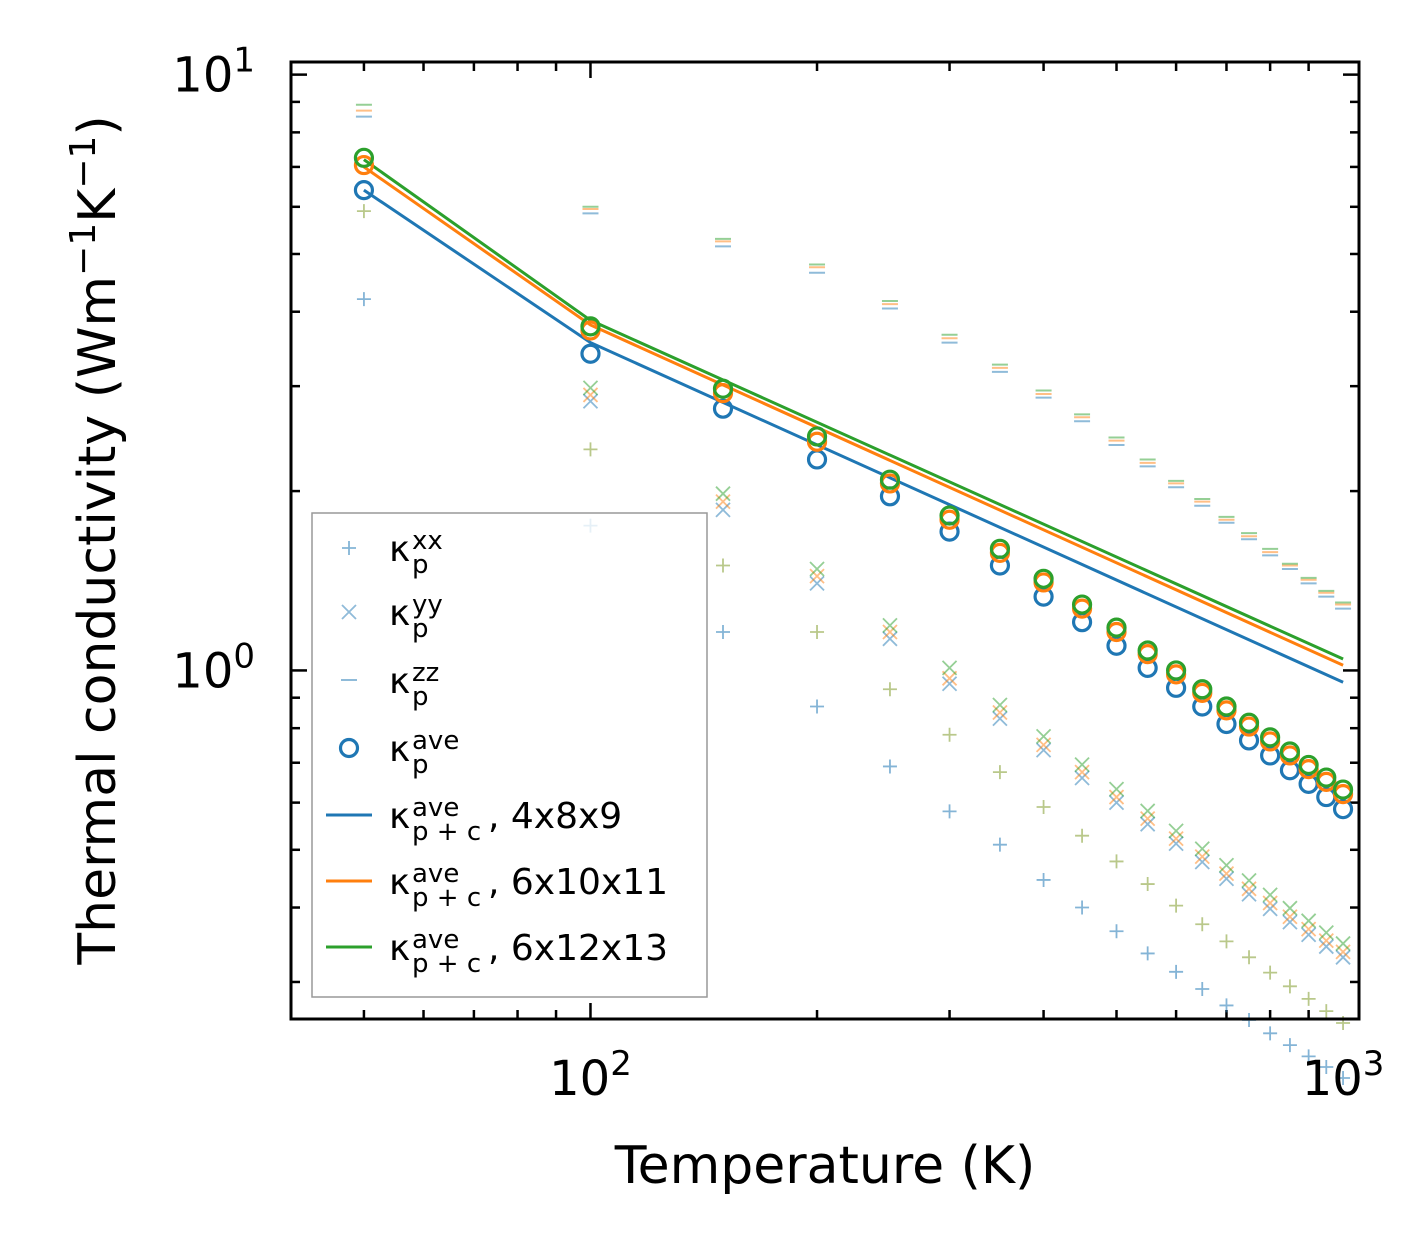 The width and height of the screenshot is (1421, 1257). What do you see at coordinates (414, 685) in the screenshot?
I see `legend-label: κzz p` at bounding box center [414, 685].